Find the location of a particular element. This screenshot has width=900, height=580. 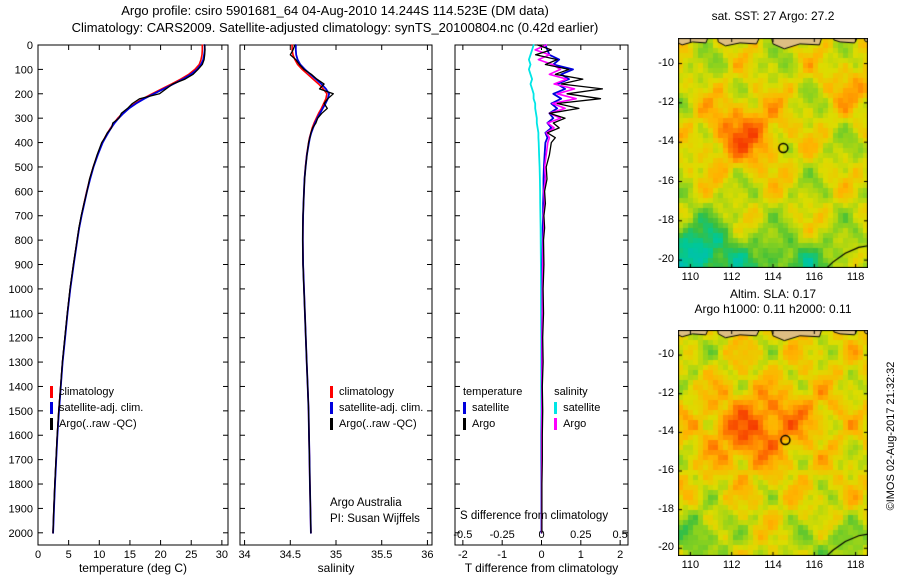

depth-tick-label: 0 is located at coordinates (30, 46).